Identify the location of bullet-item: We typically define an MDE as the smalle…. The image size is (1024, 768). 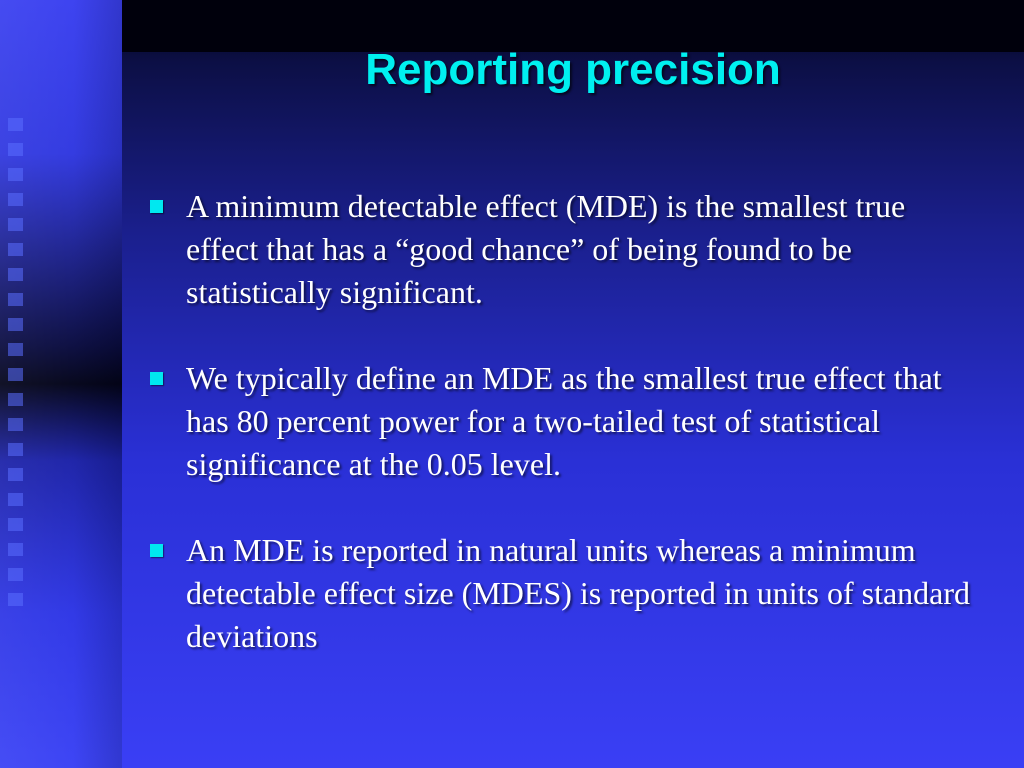
(563, 421).